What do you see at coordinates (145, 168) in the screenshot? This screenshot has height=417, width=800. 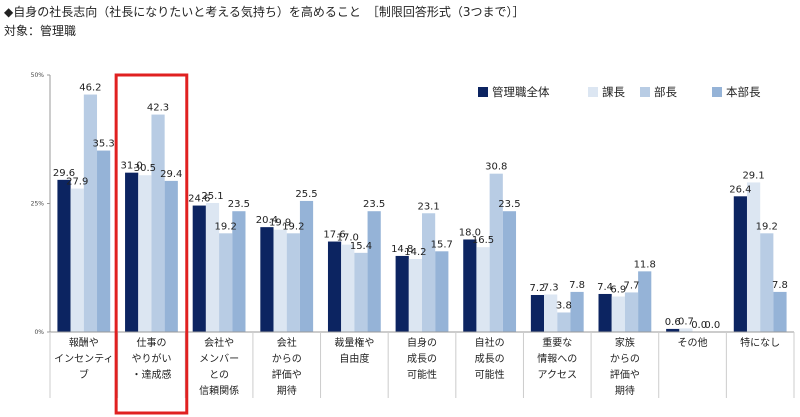 I see `value-label: 30.5` at bounding box center [145, 168].